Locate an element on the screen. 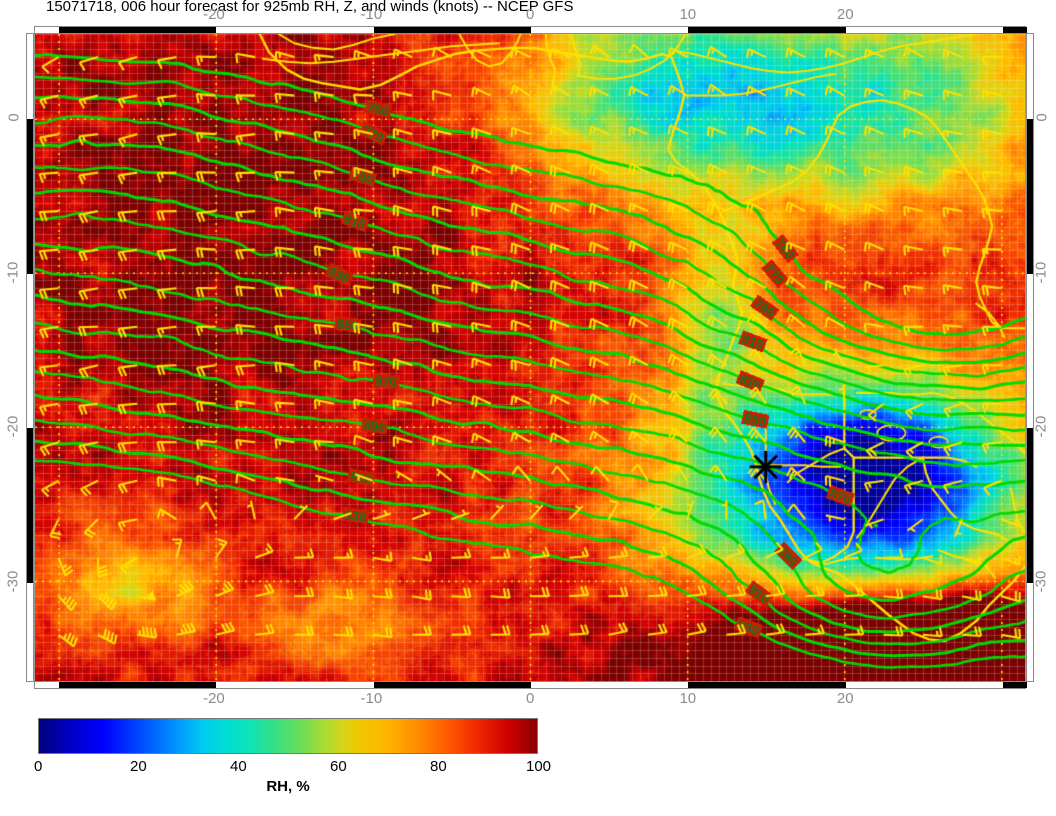 This screenshot has width=1056, height=816. y-tick-label-right: -10 is located at coordinates (1041, 272).